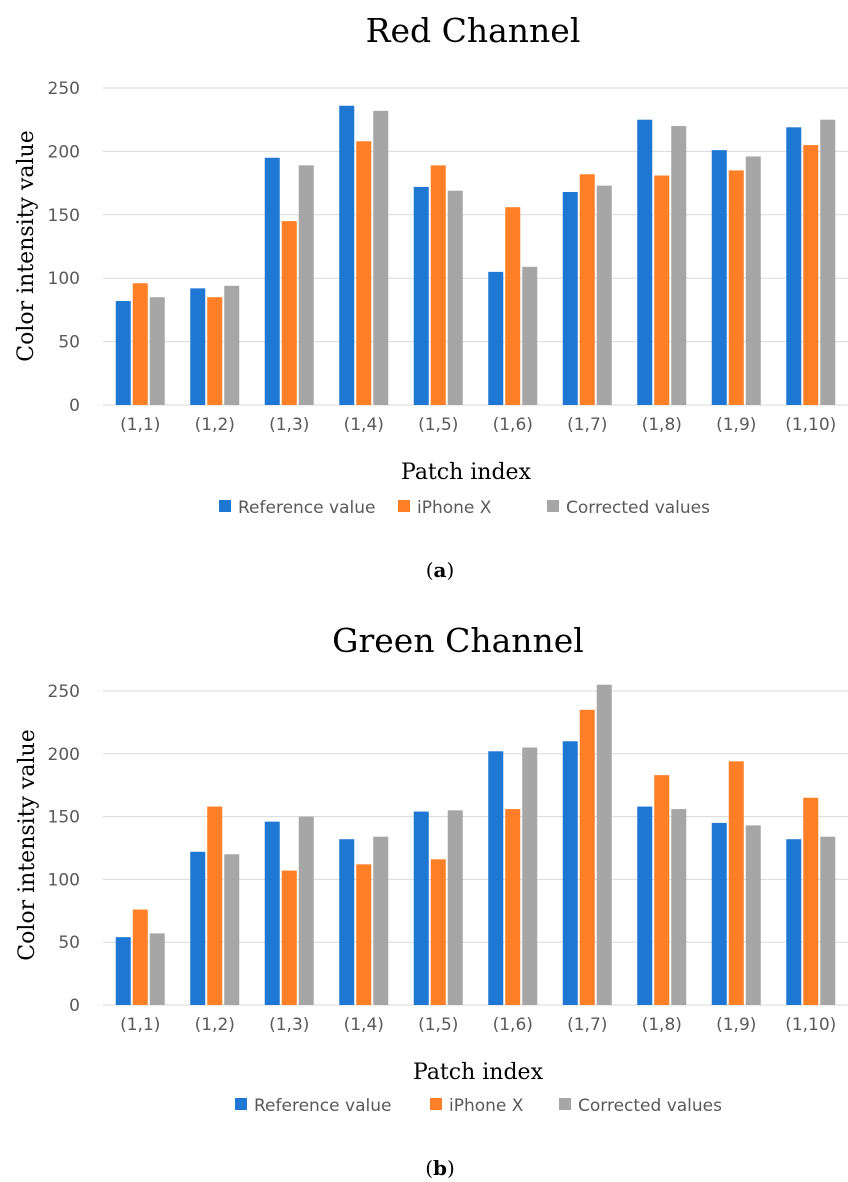 The height and width of the screenshot is (1182, 848). What do you see at coordinates (587, 425) in the screenshot?
I see `x-tick-label: (1,7)` at bounding box center [587, 425].